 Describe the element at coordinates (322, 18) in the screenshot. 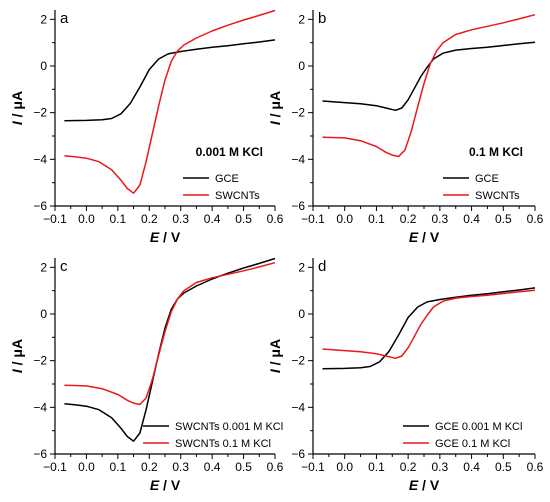

I see `panel-label: b` at that location.